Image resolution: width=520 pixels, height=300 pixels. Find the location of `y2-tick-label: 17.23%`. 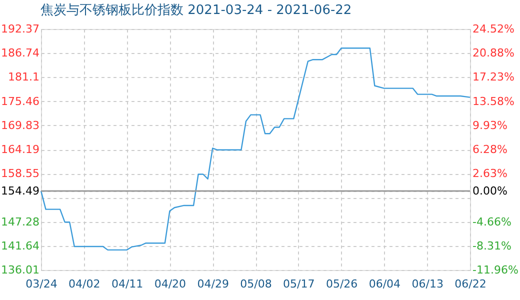

y2-tick-label: 17.23% is located at coordinates (493, 77).